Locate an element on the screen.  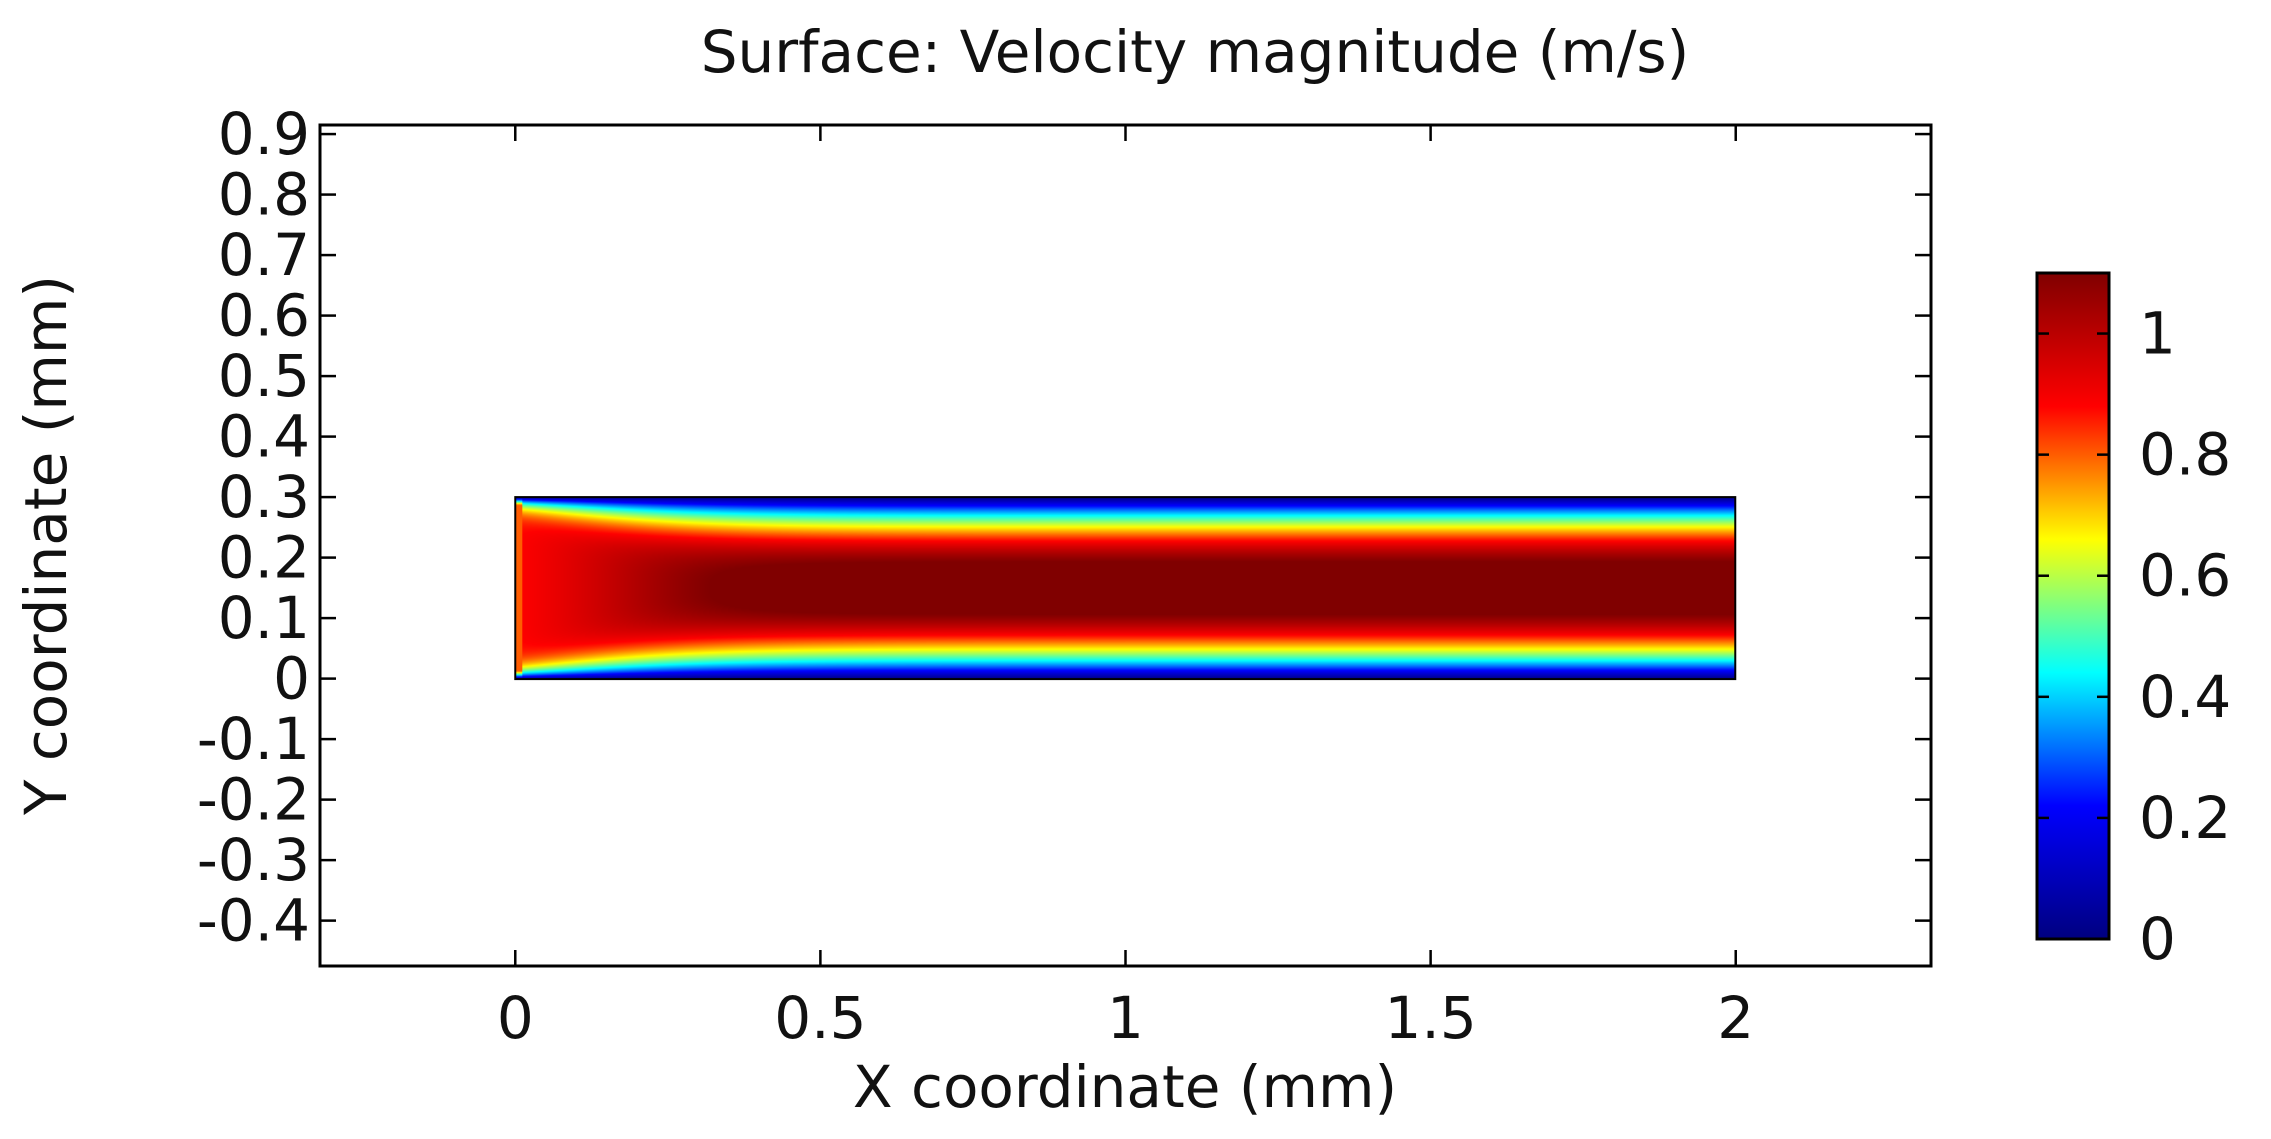
y-tick-label: 0.5 is located at coordinates (264, 376).